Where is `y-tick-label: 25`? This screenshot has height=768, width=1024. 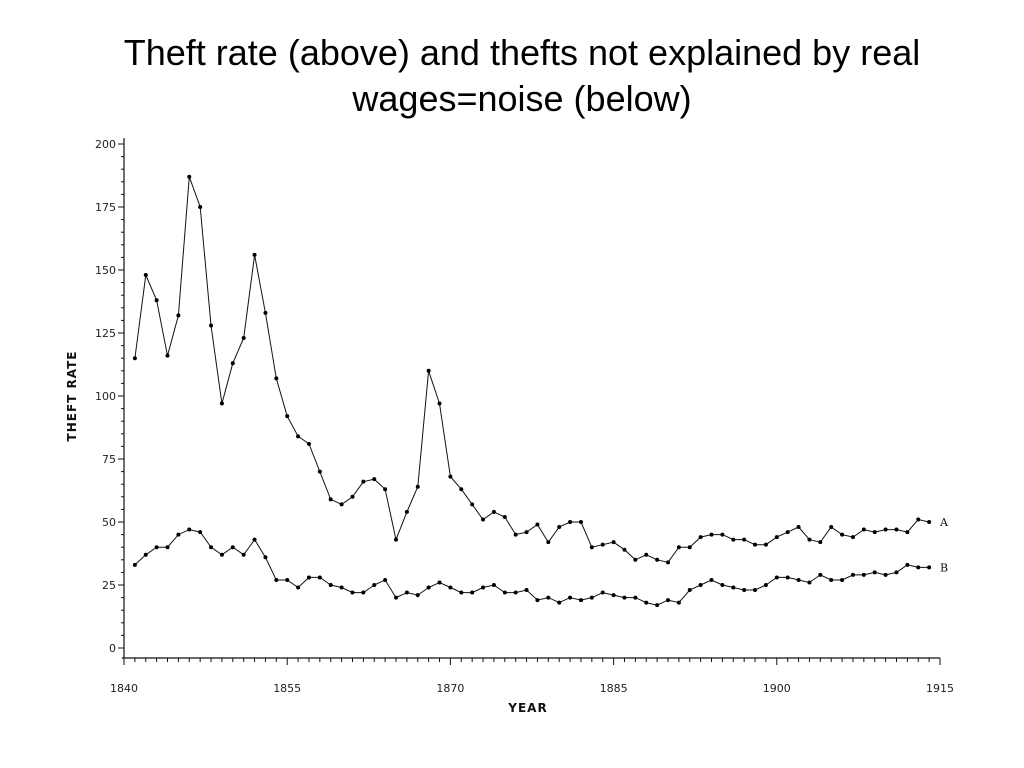
y-tick-label: 25 is located at coordinates (109, 585).